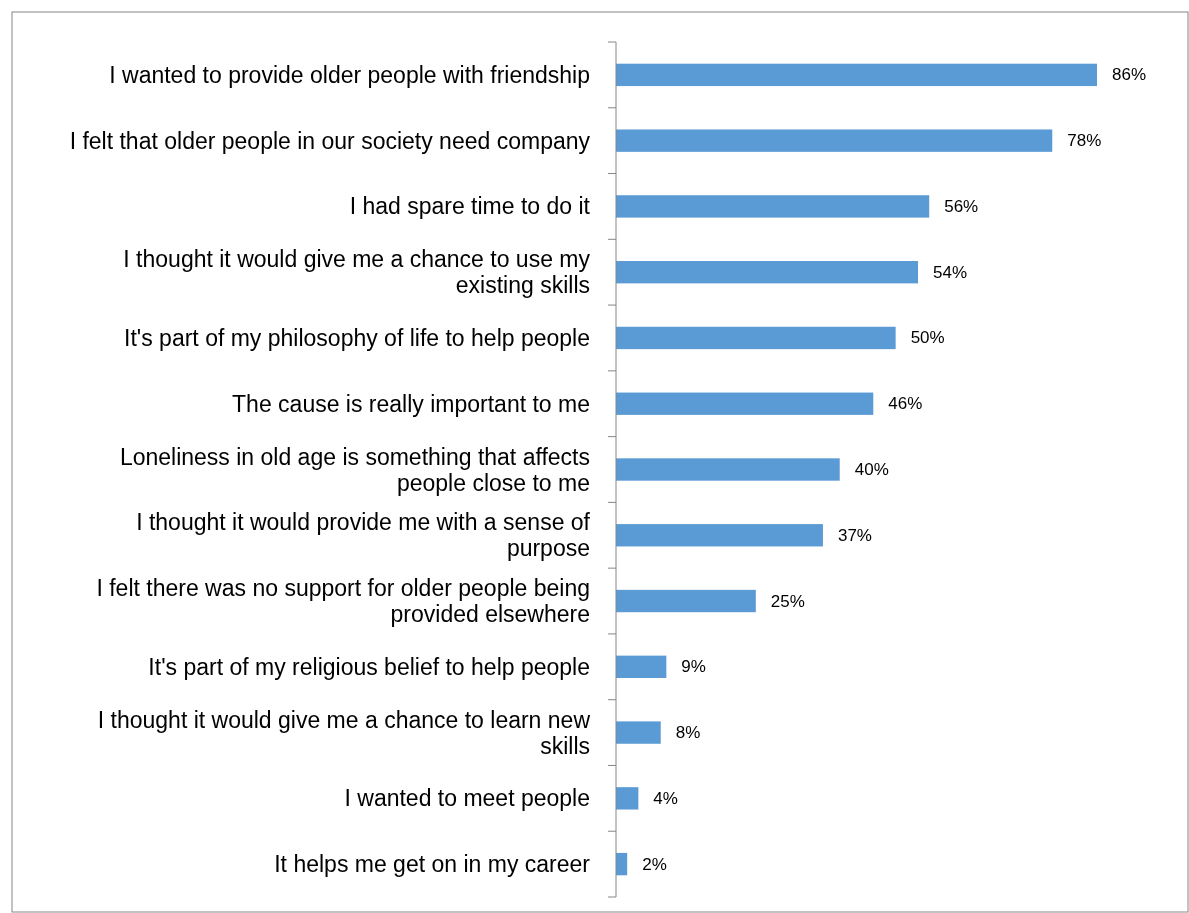  Describe the element at coordinates (467, 798) in the screenshot. I see `y-tick-label: I wanted to meet people` at that location.